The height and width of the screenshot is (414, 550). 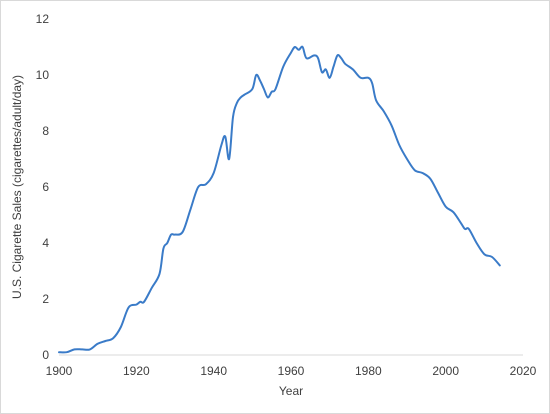 I want to click on x-tick-label: 1900, so click(x=59, y=371).